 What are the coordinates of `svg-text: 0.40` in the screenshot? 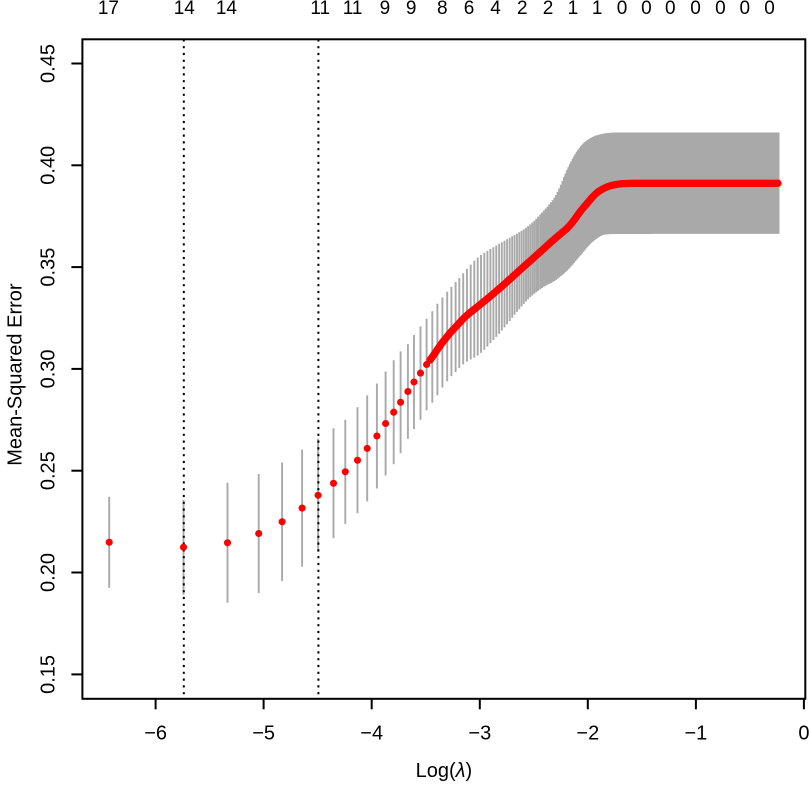 It's located at (49, 165).